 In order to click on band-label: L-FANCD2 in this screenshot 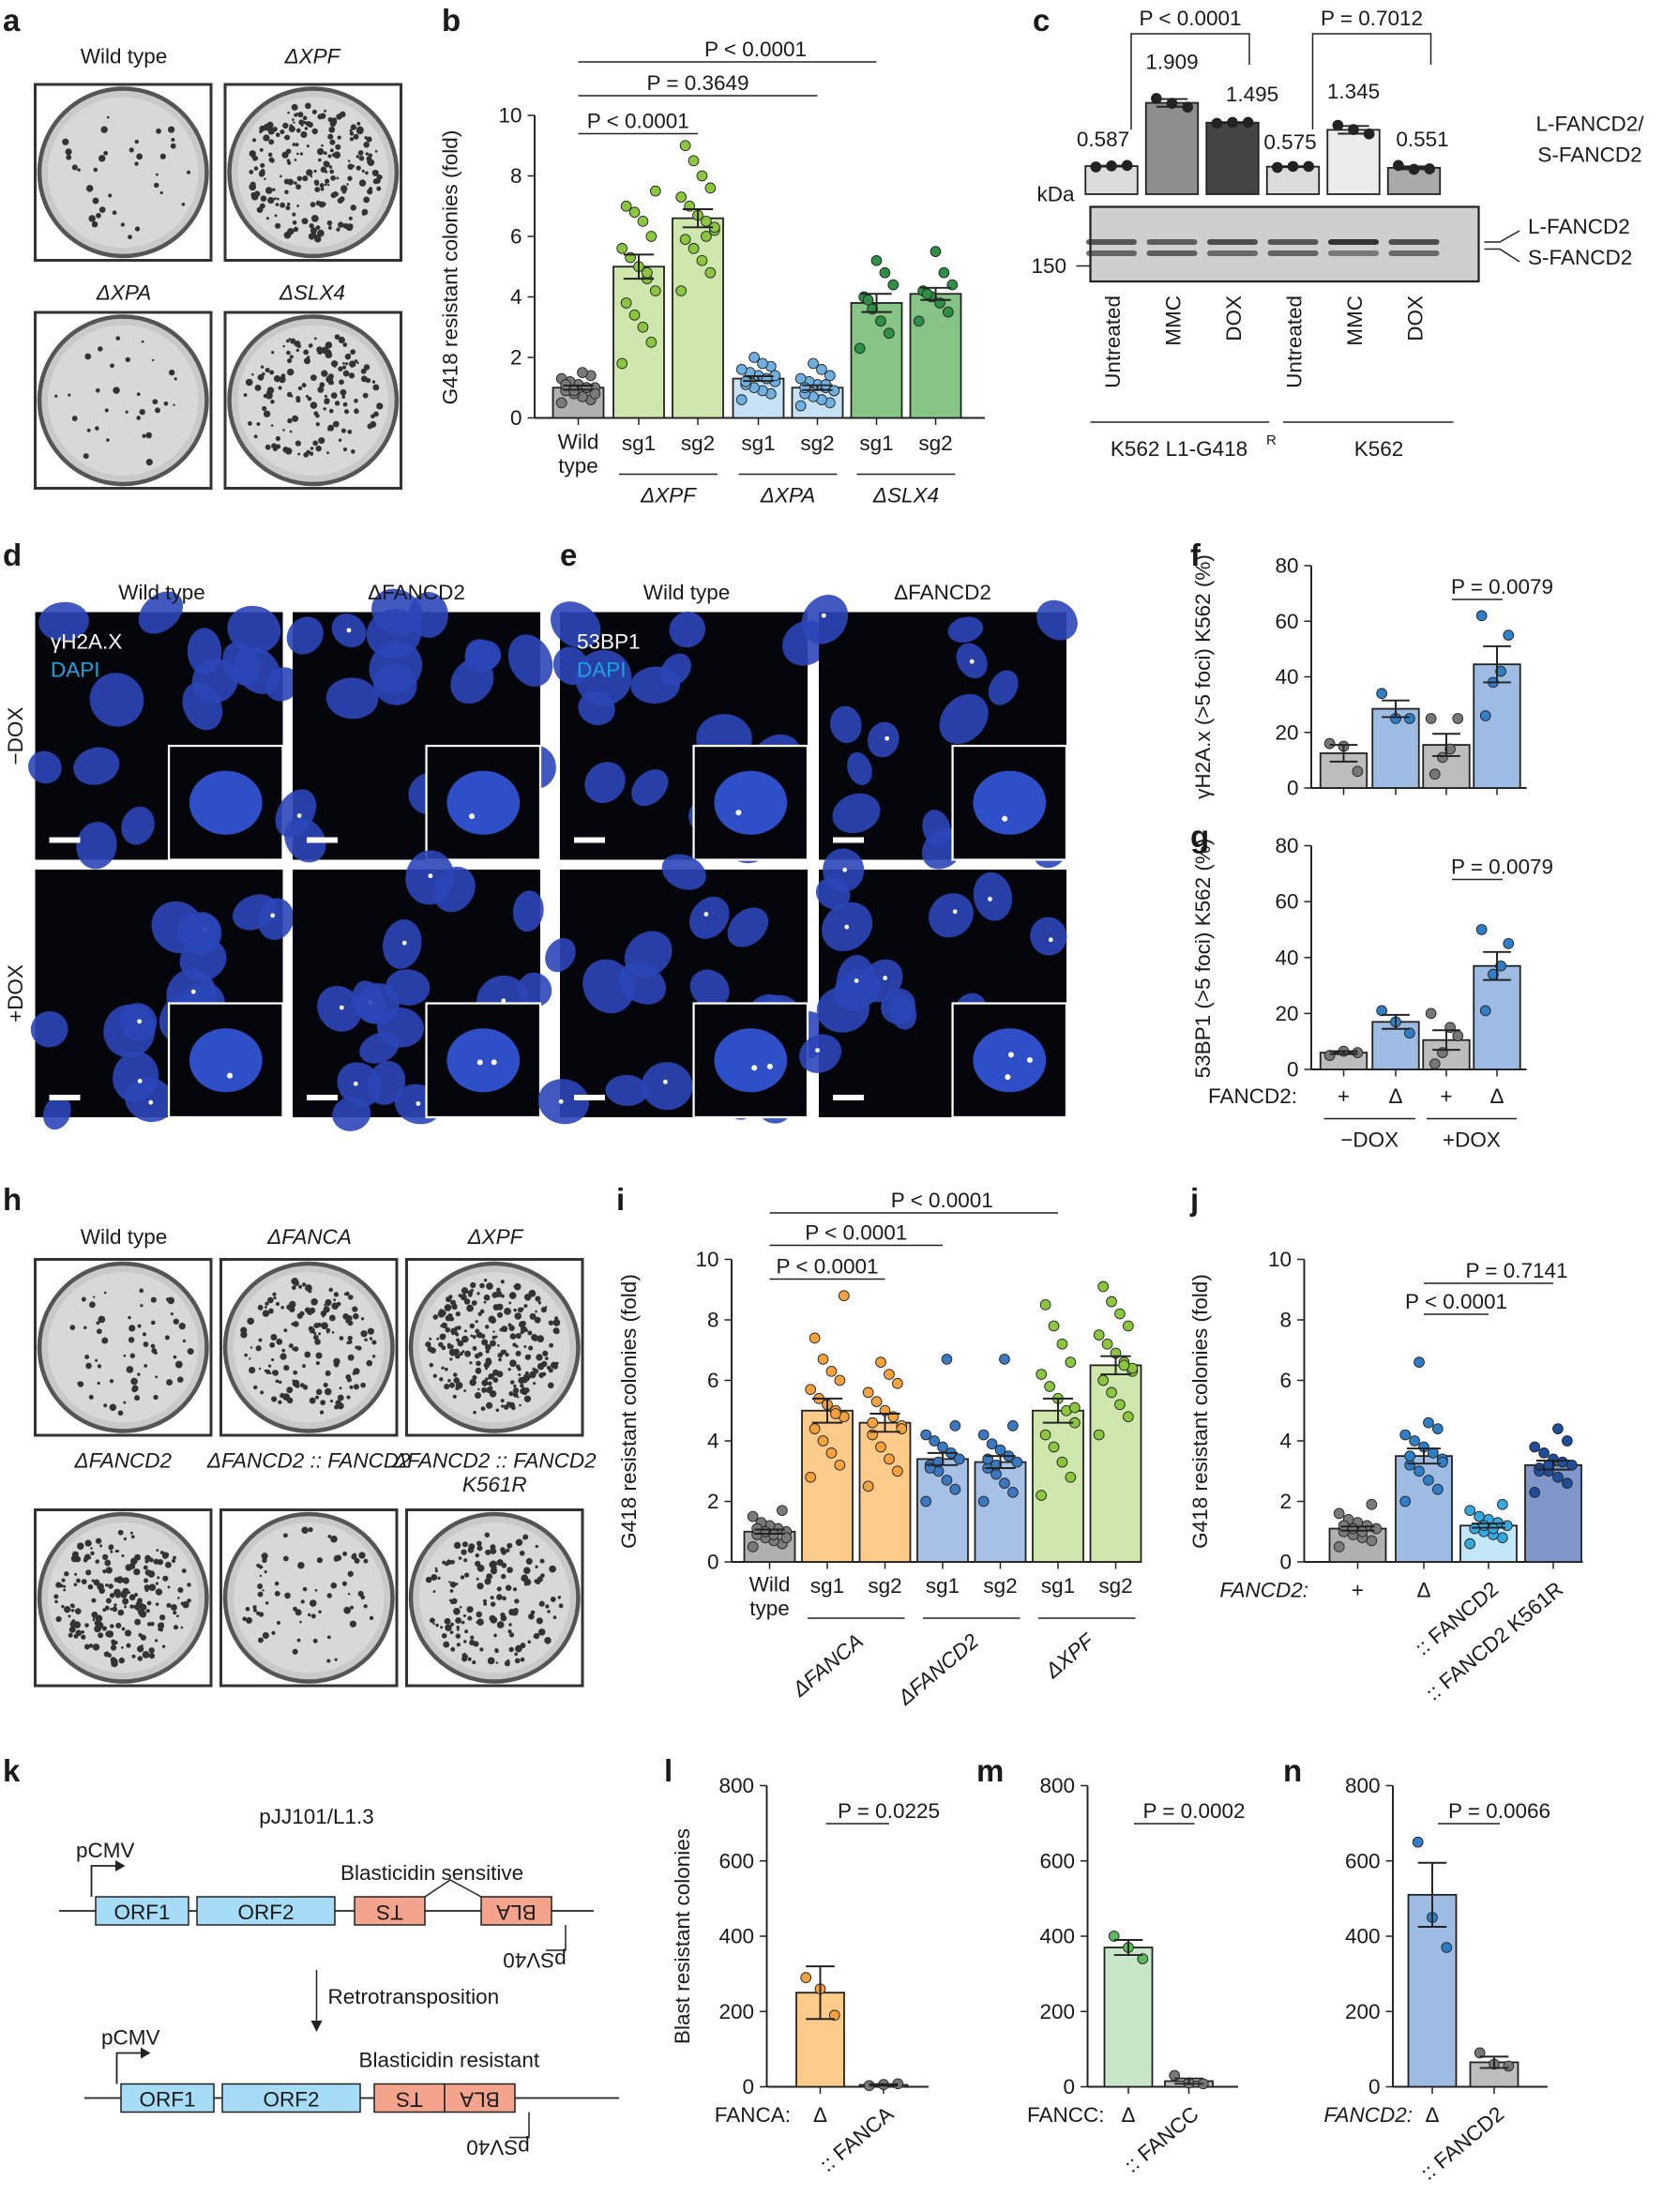, I will do `click(1579, 226)`.